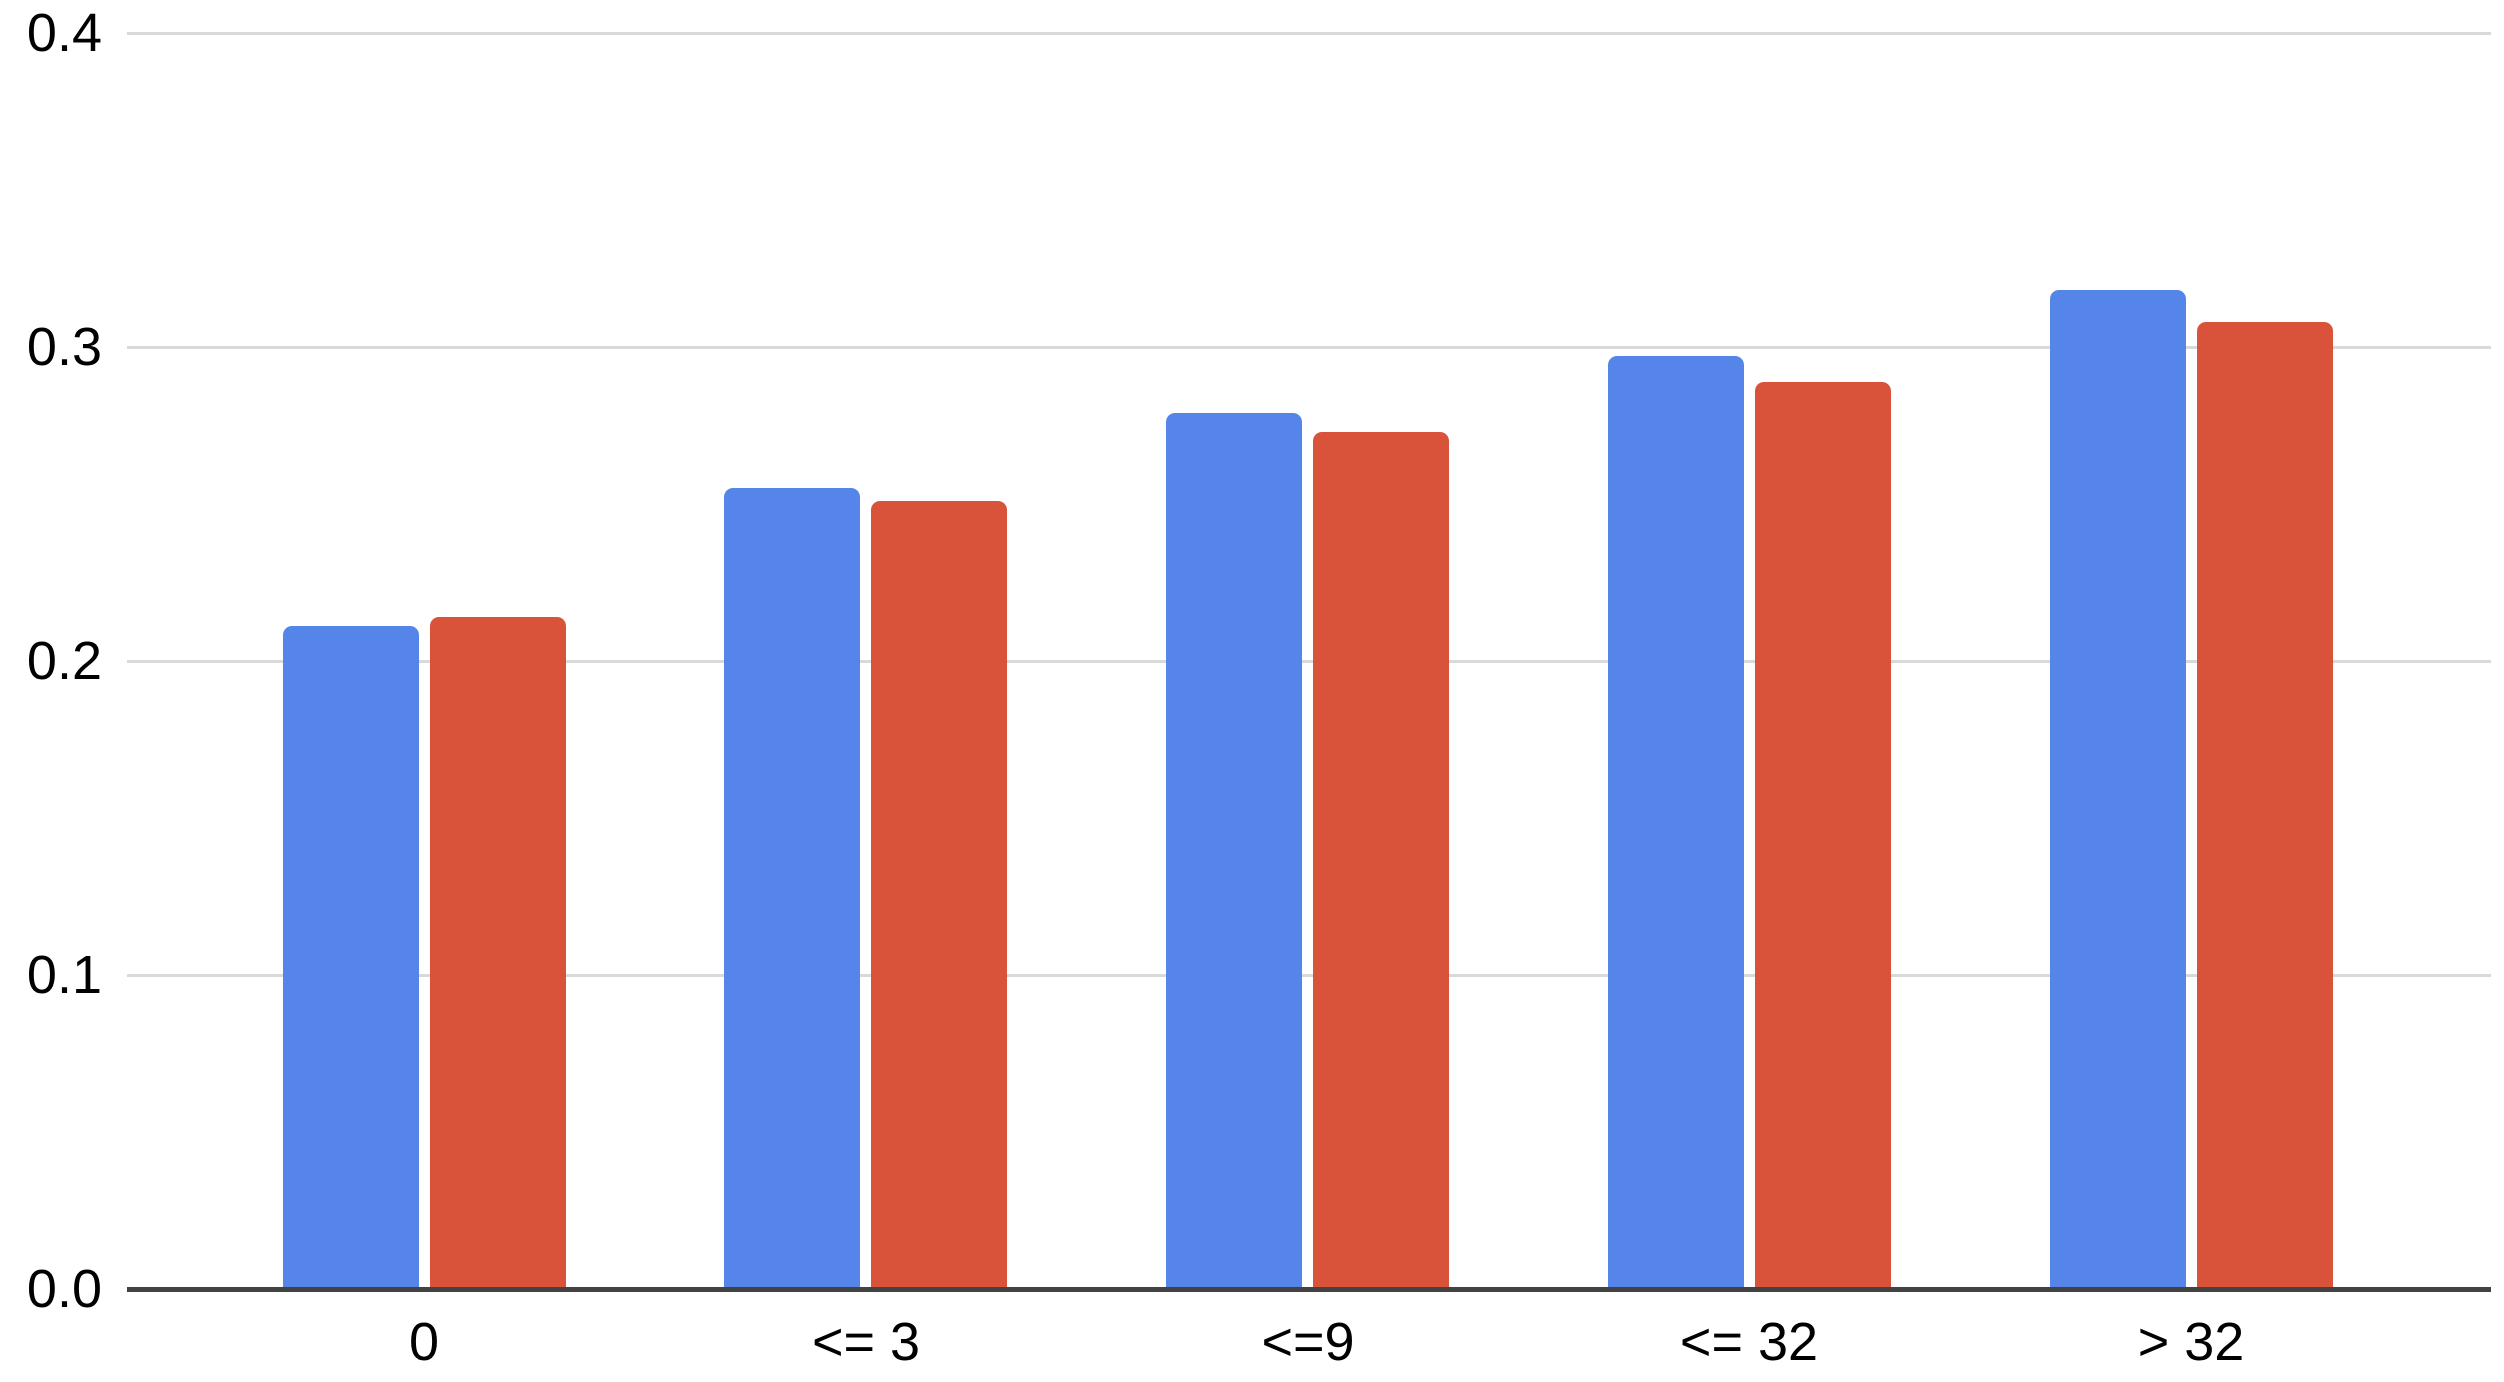 The width and height of the screenshot is (2504, 1382). What do you see at coordinates (1823, 835) in the screenshot?
I see `bar-red-series-<= 32` at bounding box center [1823, 835].